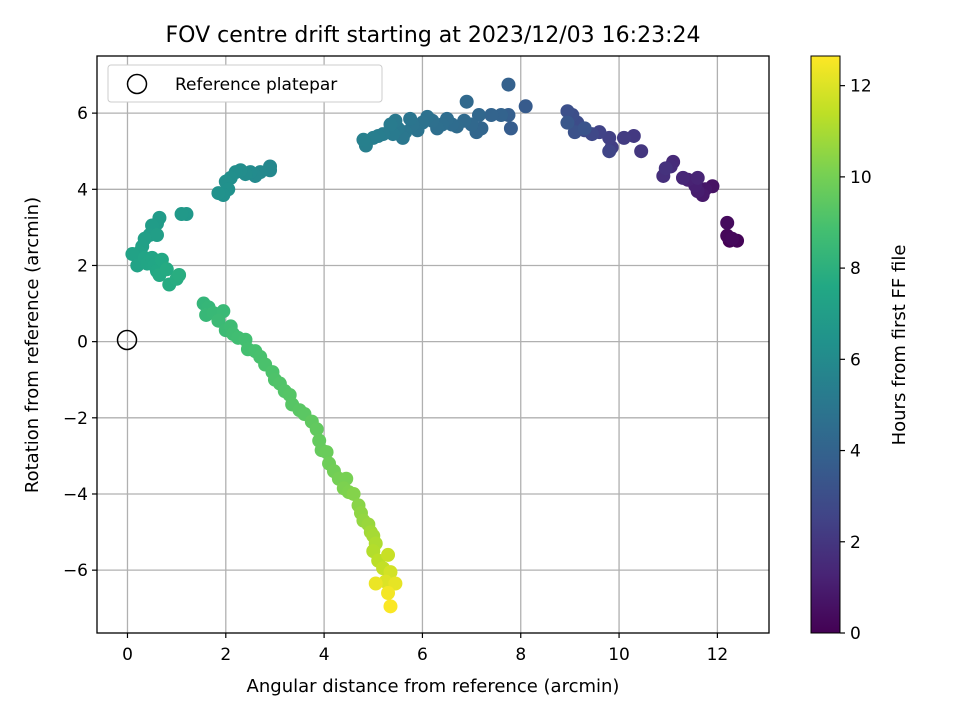  I want to click on y-axis-label: Rotation from reference (arcmin), so click(32, 345).